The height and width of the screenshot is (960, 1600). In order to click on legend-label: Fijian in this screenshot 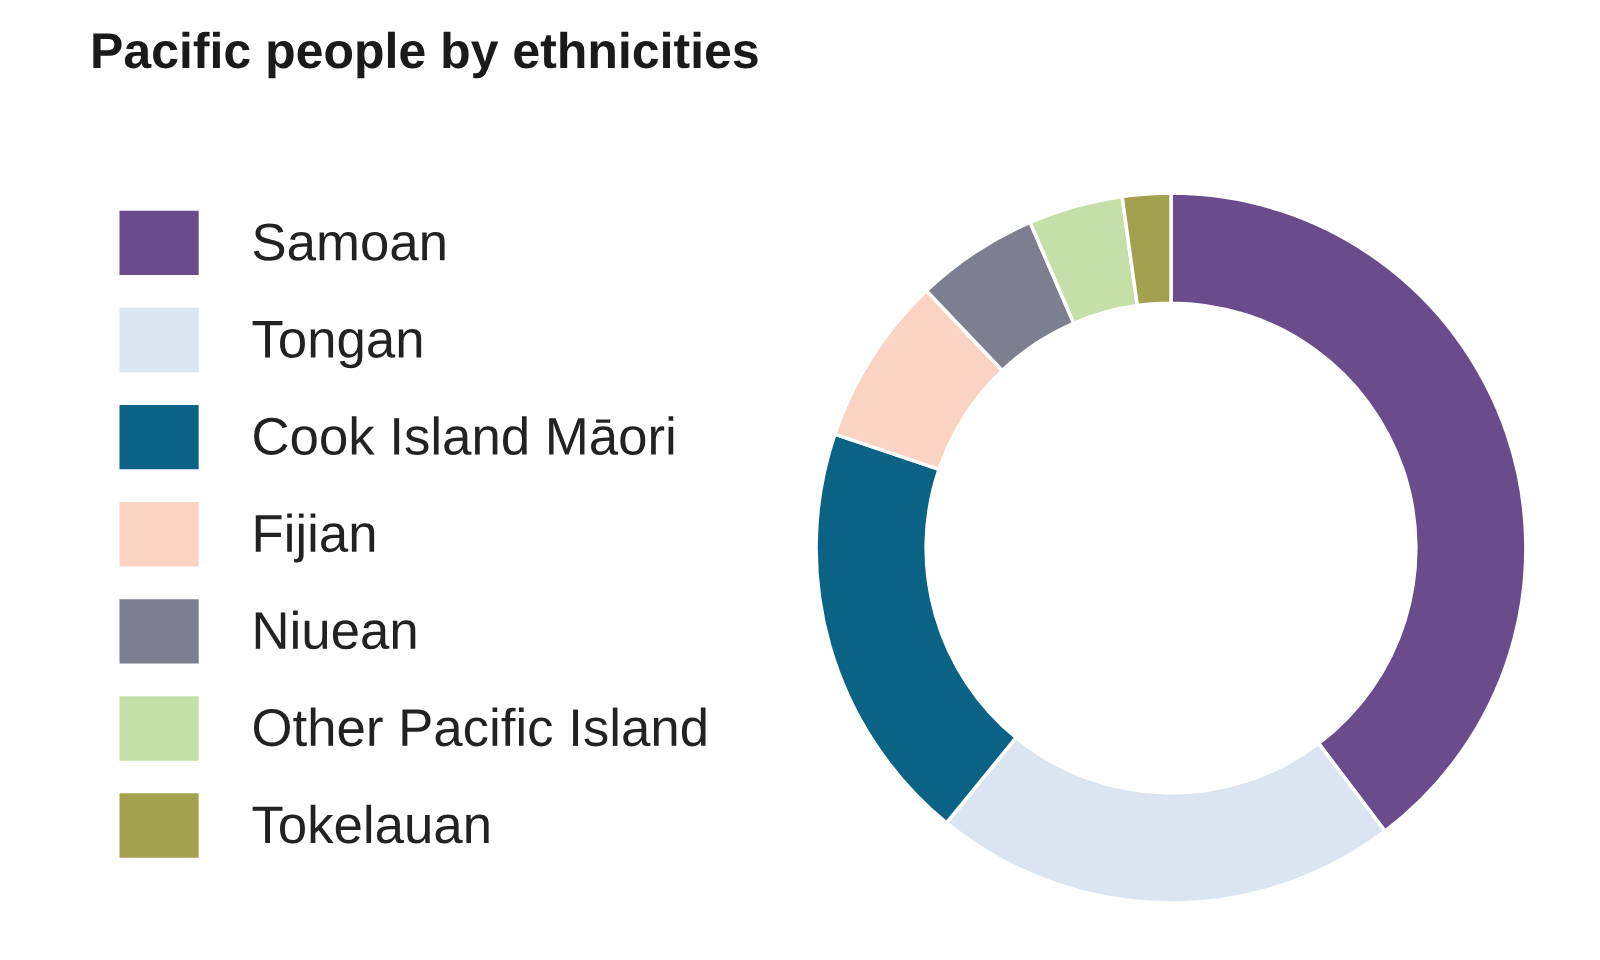, I will do `click(315, 538)`.